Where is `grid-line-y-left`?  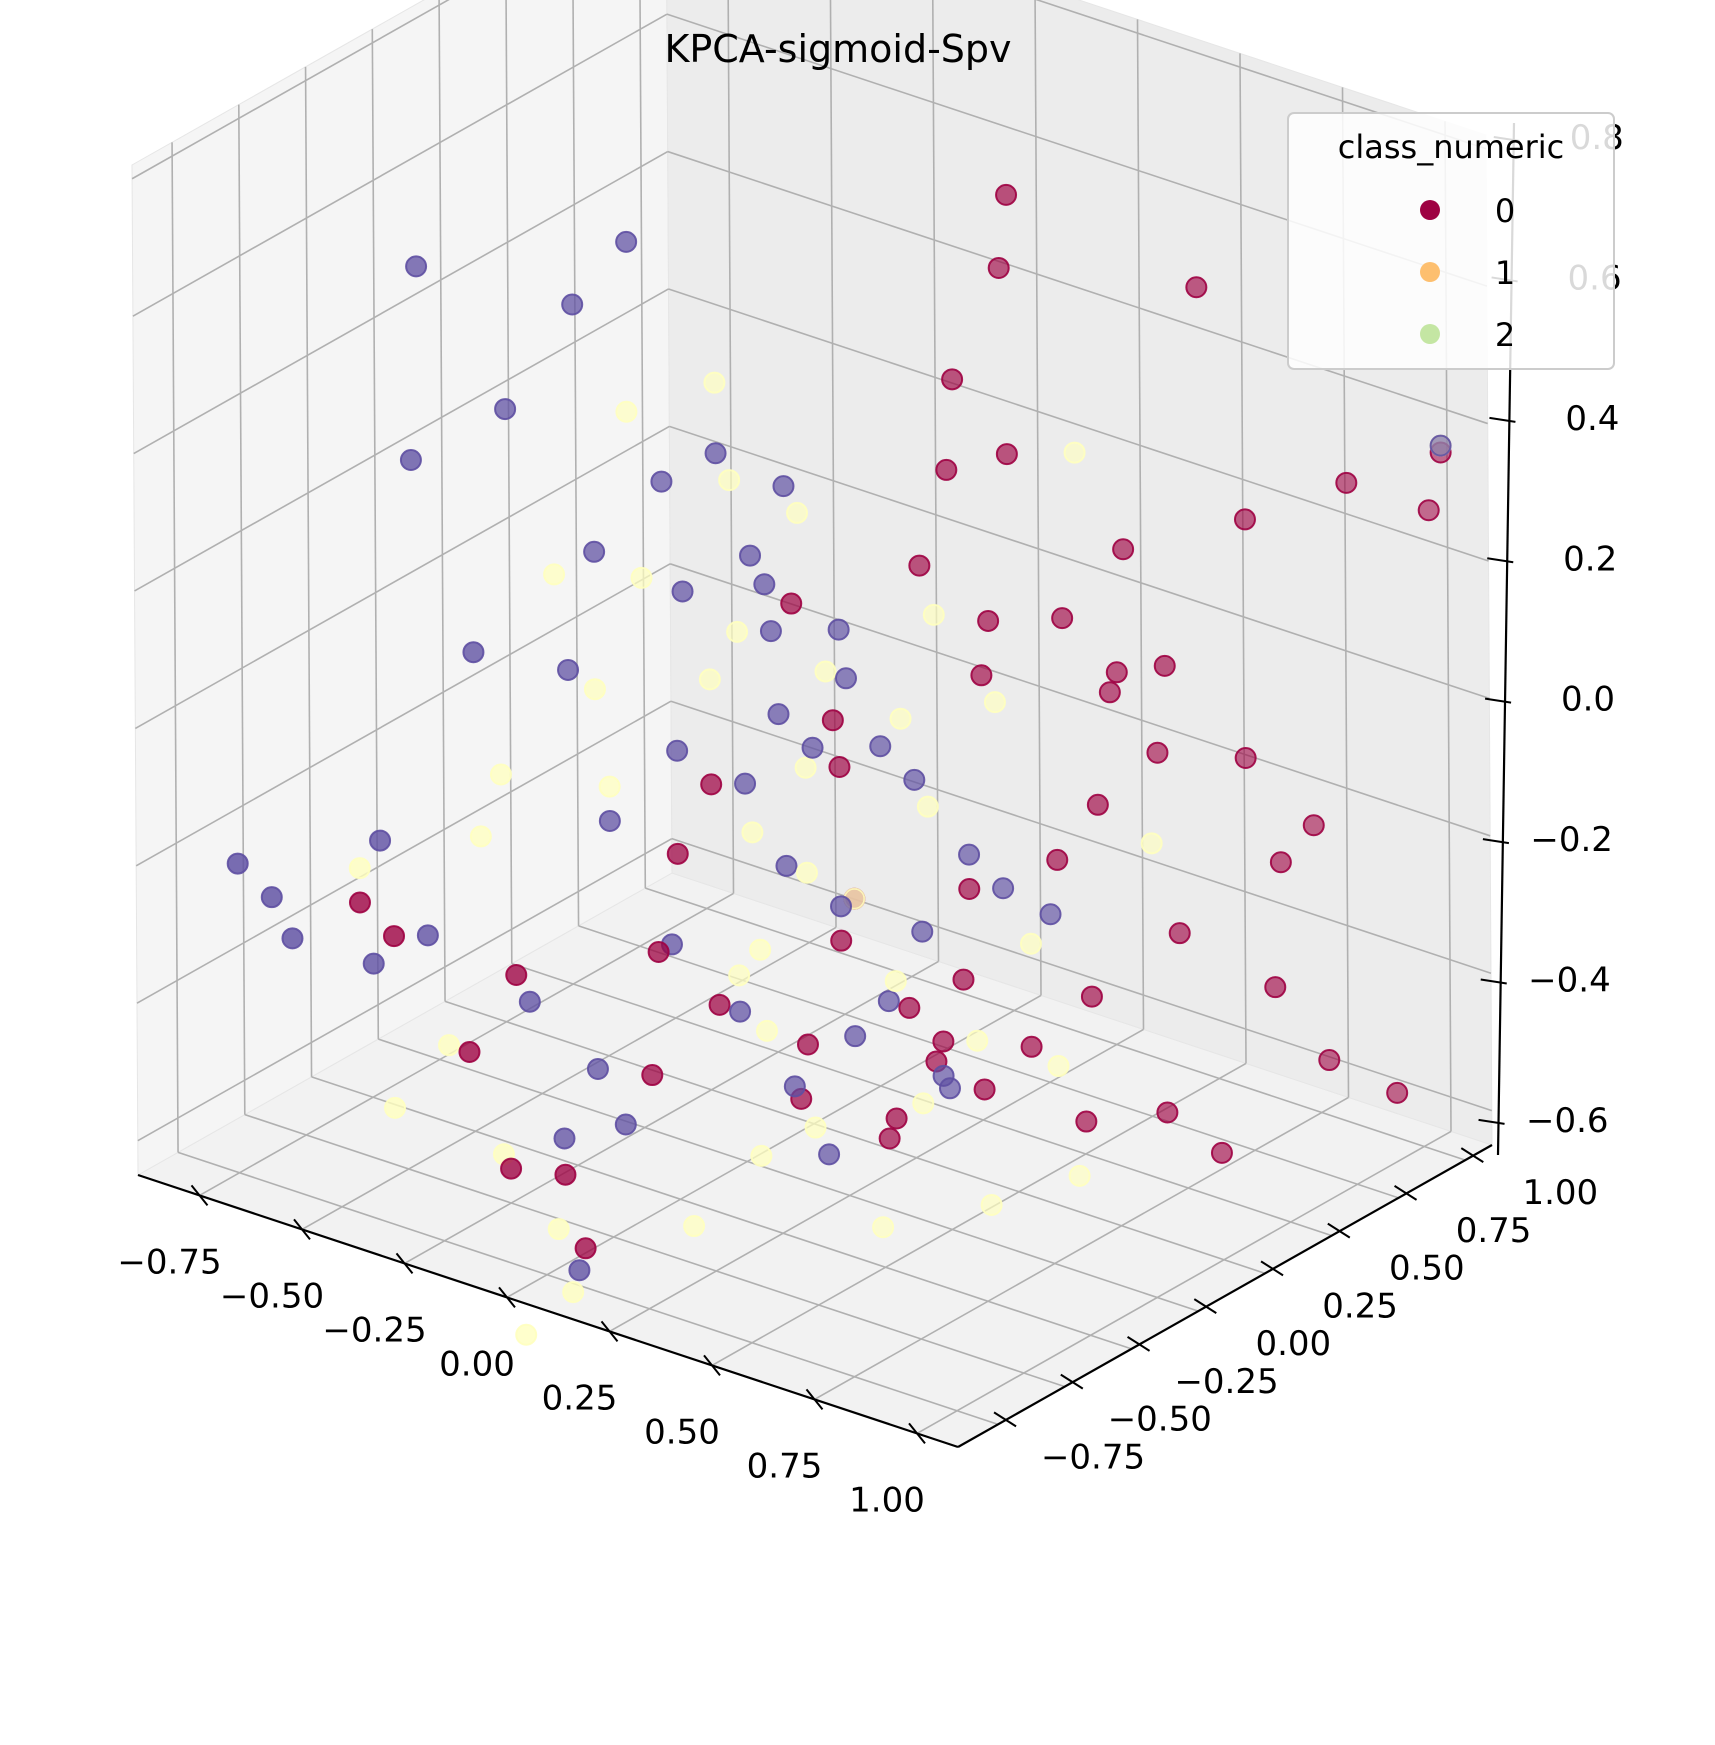
grid-line-y-left is located at coordinates (175, 647).